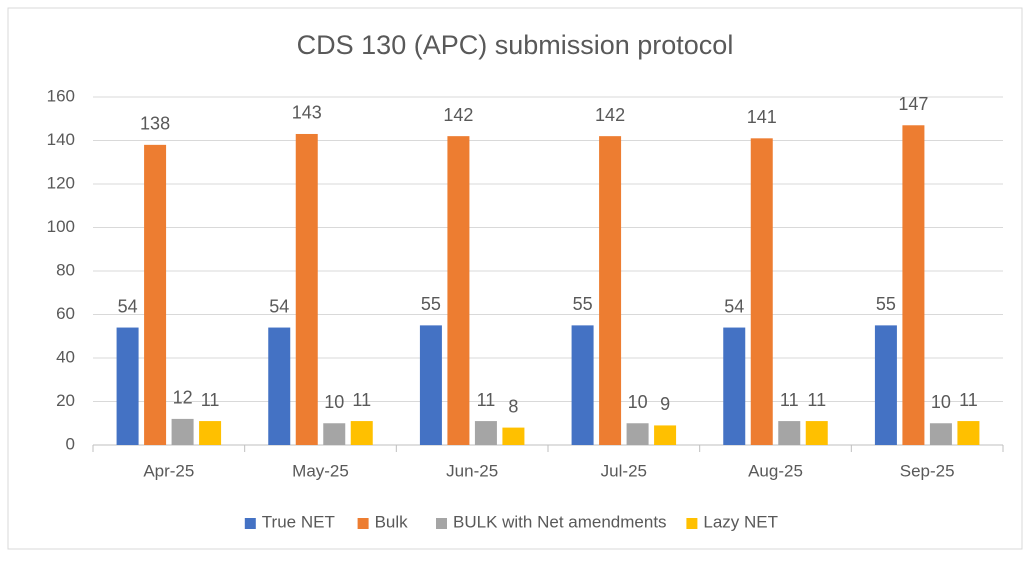  Describe the element at coordinates (392, 521) in the screenshot. I see `legend-label: Bulk` at that location.